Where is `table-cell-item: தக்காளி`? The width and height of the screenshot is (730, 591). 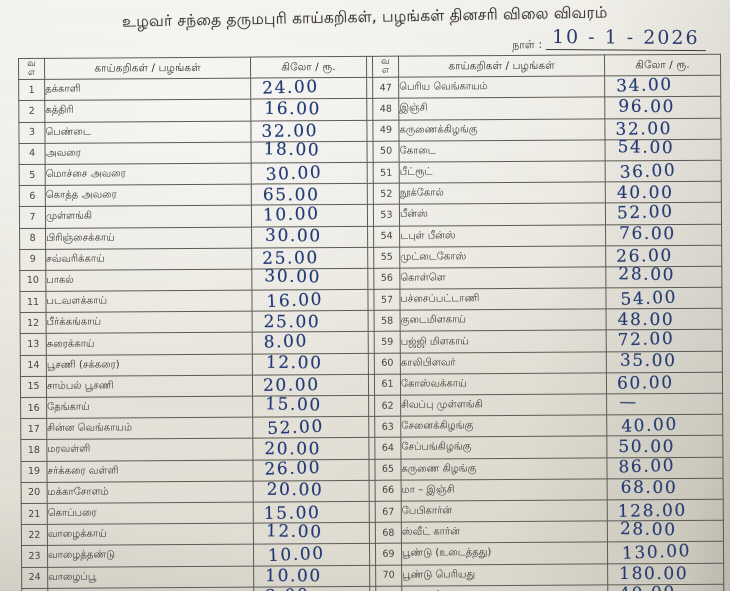 table-cell-item: தக்காளி is located at coordinates (147, 89).